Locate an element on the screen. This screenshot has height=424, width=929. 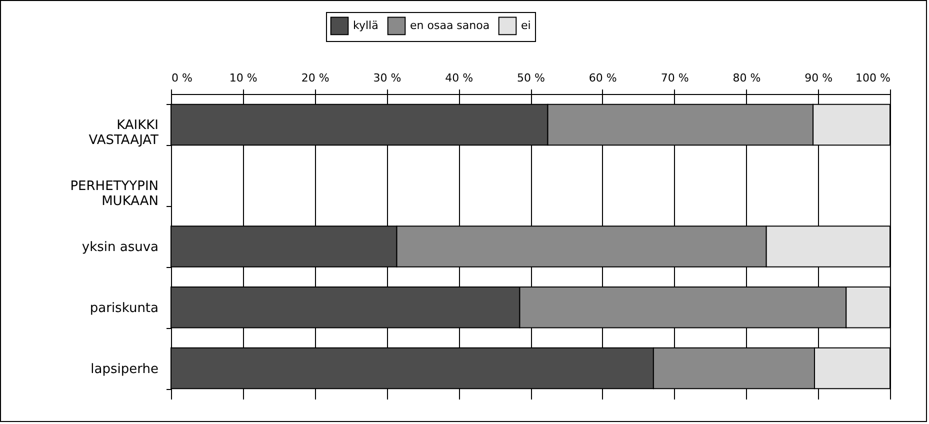
legend-label: kyllä is located at coordinates (365, 25).